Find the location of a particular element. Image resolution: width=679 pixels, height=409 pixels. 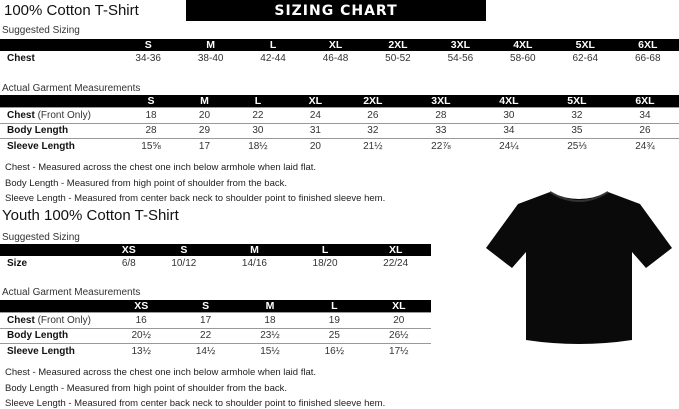

row-label-sub: (Front Only) is located at coordinates (63, 320).